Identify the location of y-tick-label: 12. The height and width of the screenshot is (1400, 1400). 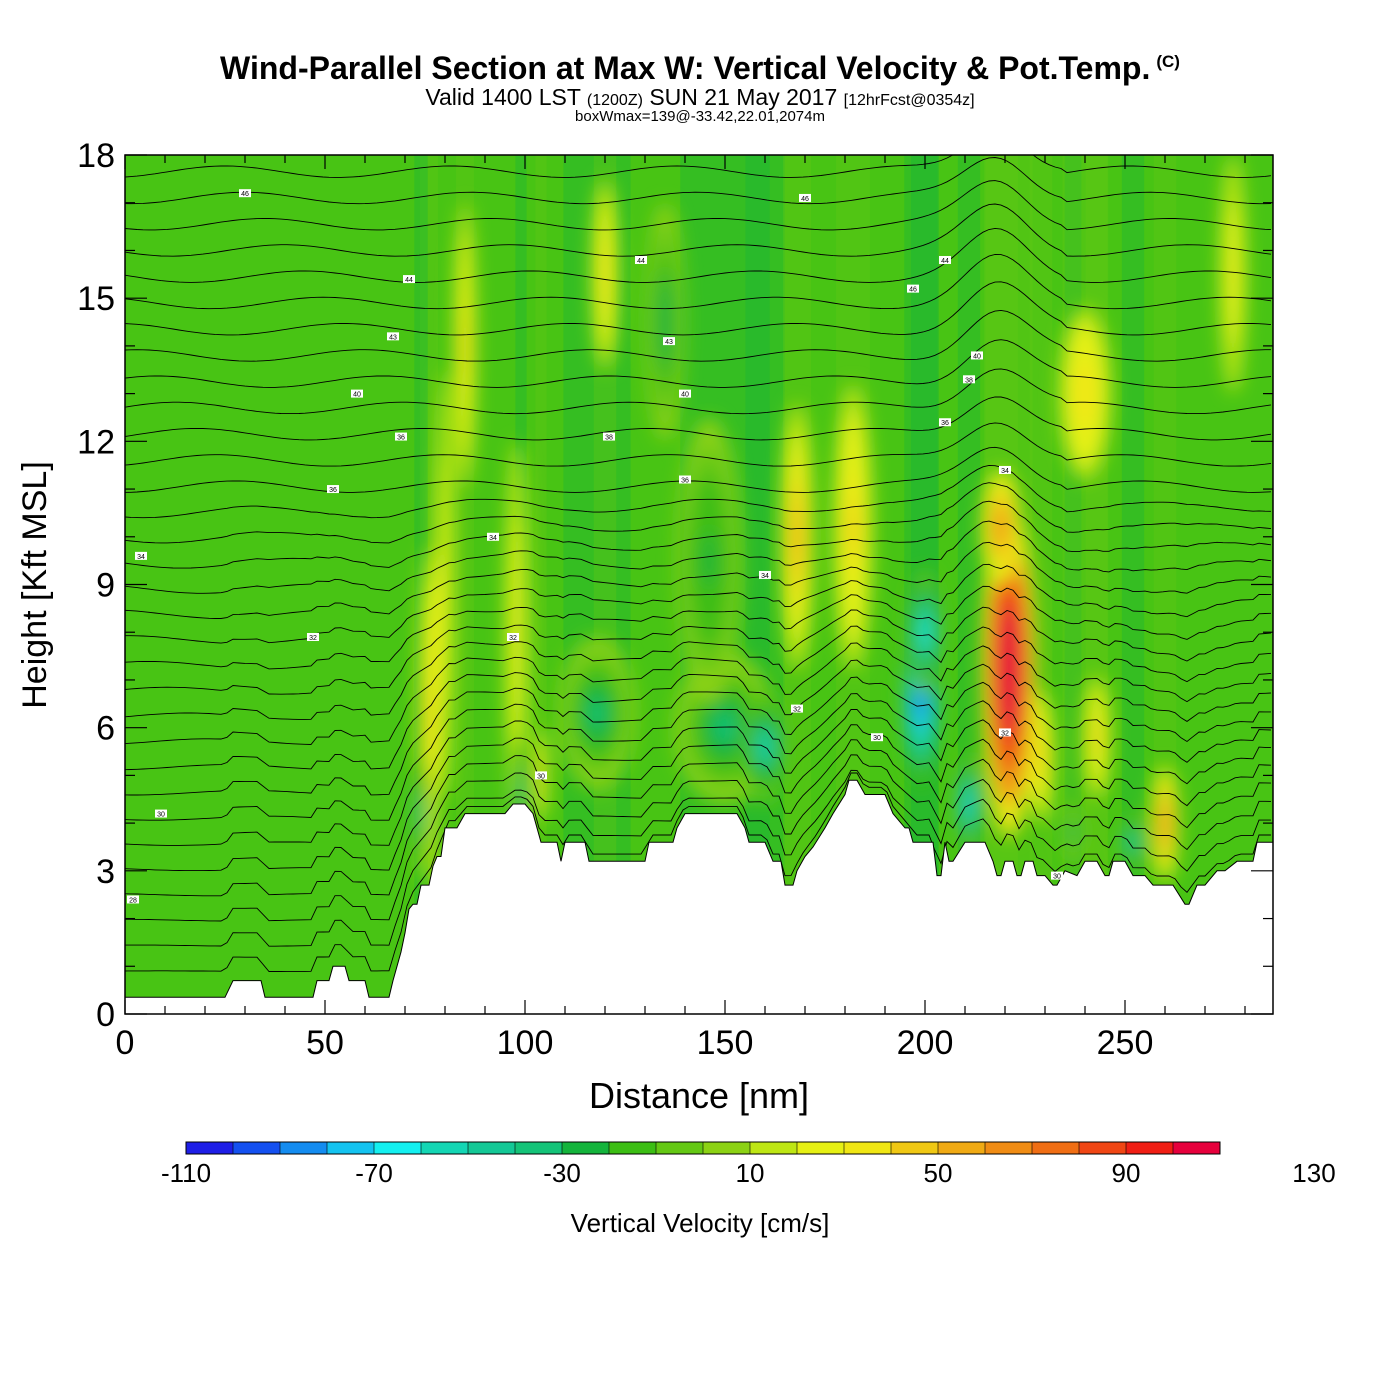
(96, 442).